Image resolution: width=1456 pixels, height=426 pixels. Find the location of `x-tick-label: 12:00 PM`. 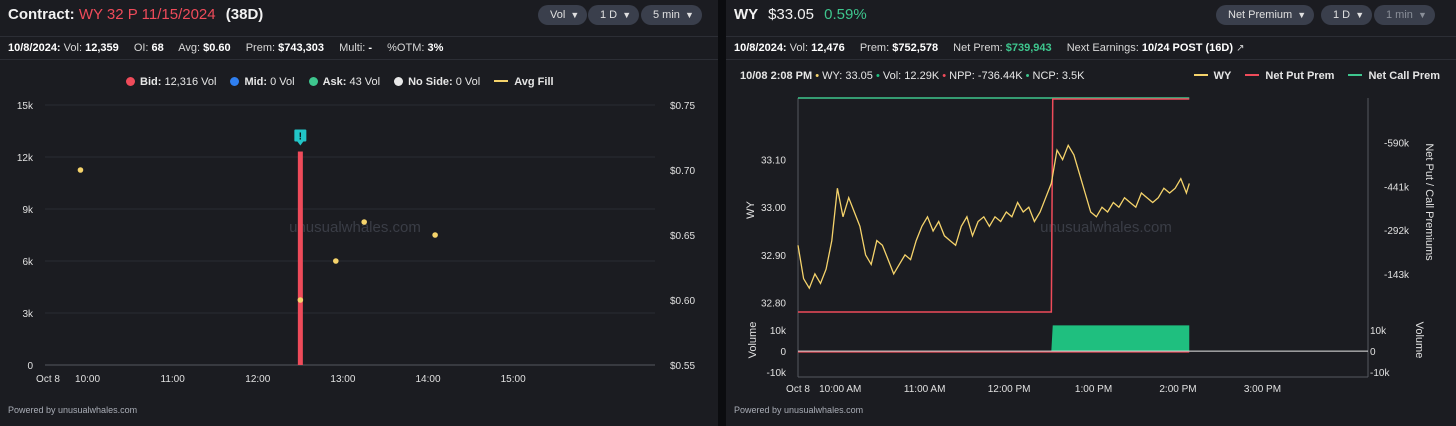

x-tick-label: 12:00 PM is located at coordinates (1009, 389).